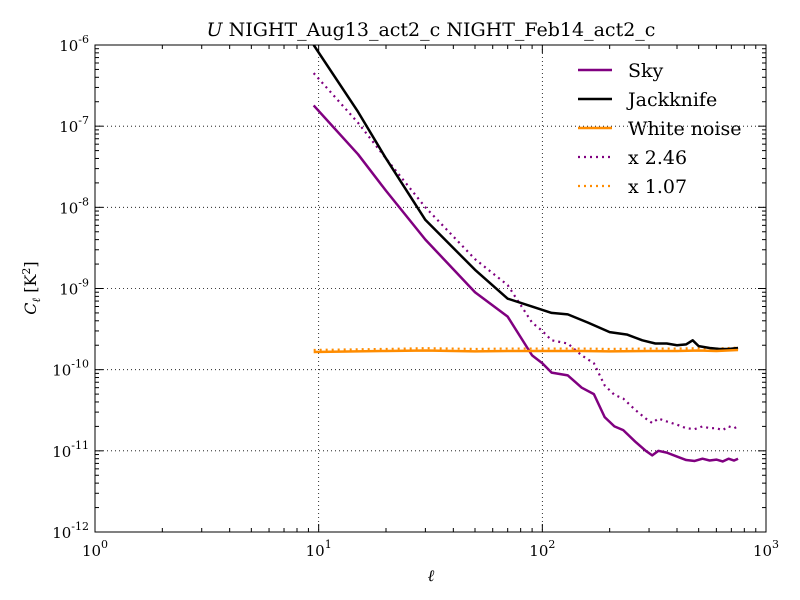  I want to click on x-tick-label: 10², so click(542, 549).